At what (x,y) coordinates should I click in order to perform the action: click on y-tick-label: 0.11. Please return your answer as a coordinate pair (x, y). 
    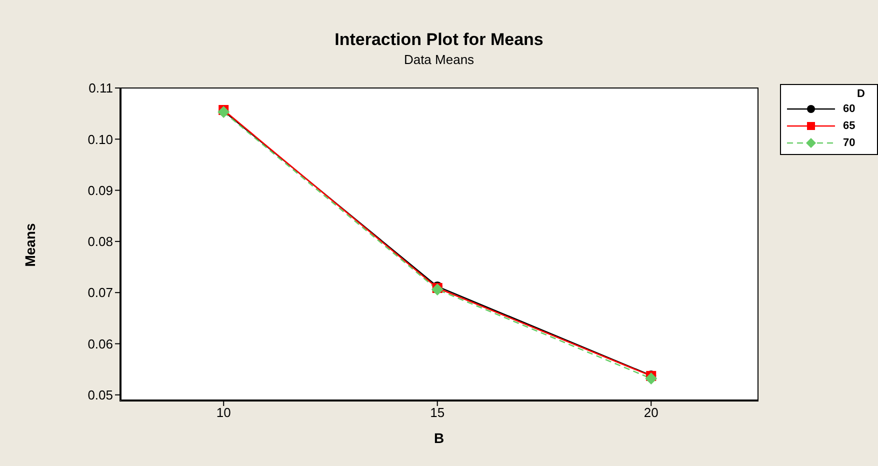
    Looking at the image, I should click on (100, 88).